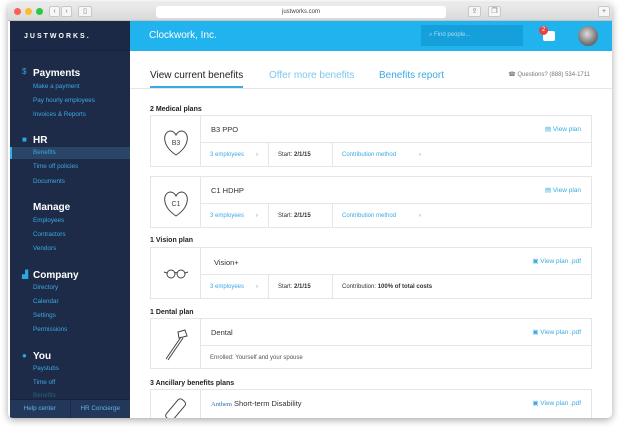 This screenshot has width=620, height=433. What do you see at coordinates (39, 11) in the screenshot?
I see `maximize-window-button` at bounding box center [39, 11].